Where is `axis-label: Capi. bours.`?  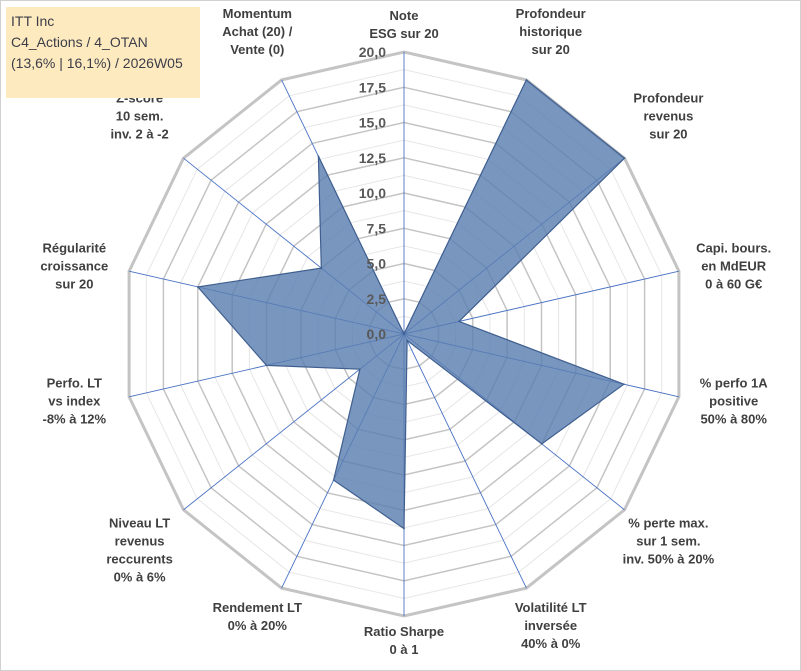
axis-label: Capi. bours. is located at coordinates (733, 247).